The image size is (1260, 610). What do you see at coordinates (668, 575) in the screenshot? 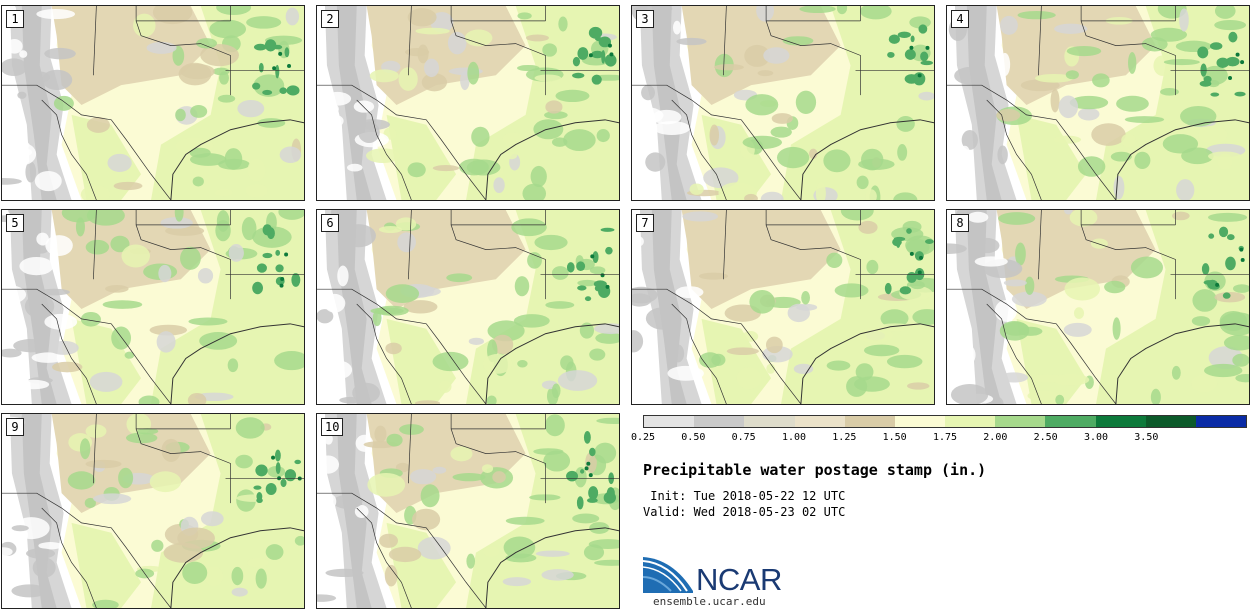
I see `ncar-logo-icon` at bounding box center [668, 575].